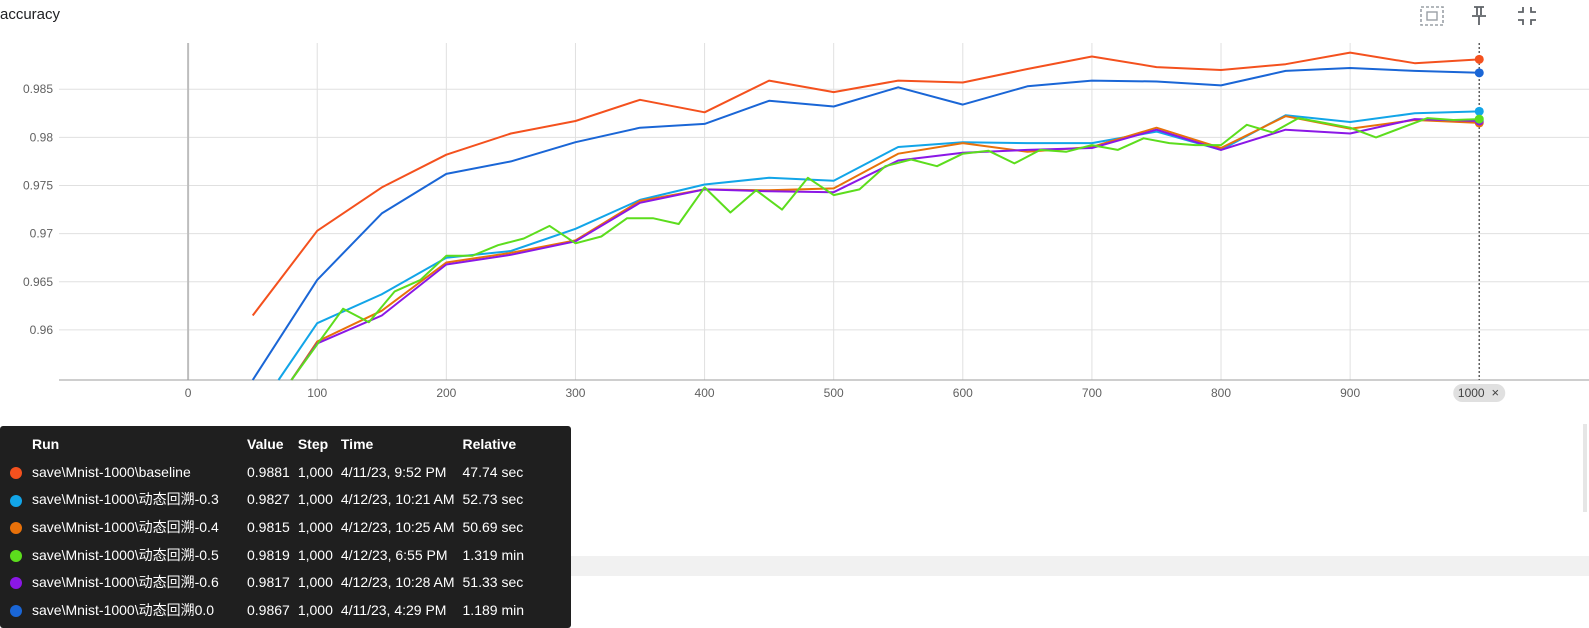 This screenshot has height=628, width=1589. What do you see at coordinates (313, 444) in the screenshot?
I see `step-column-header: Step` at bounding box center [313, 444].